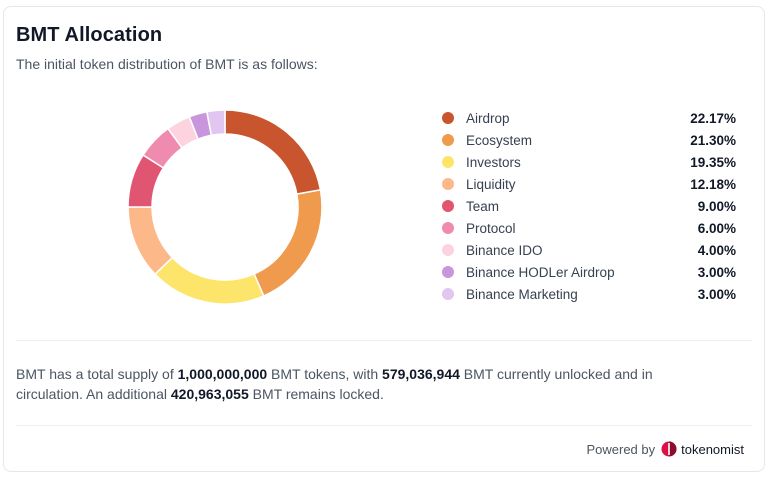  I want to click on legend-item: Investors 19.35%, so click(589, 162).